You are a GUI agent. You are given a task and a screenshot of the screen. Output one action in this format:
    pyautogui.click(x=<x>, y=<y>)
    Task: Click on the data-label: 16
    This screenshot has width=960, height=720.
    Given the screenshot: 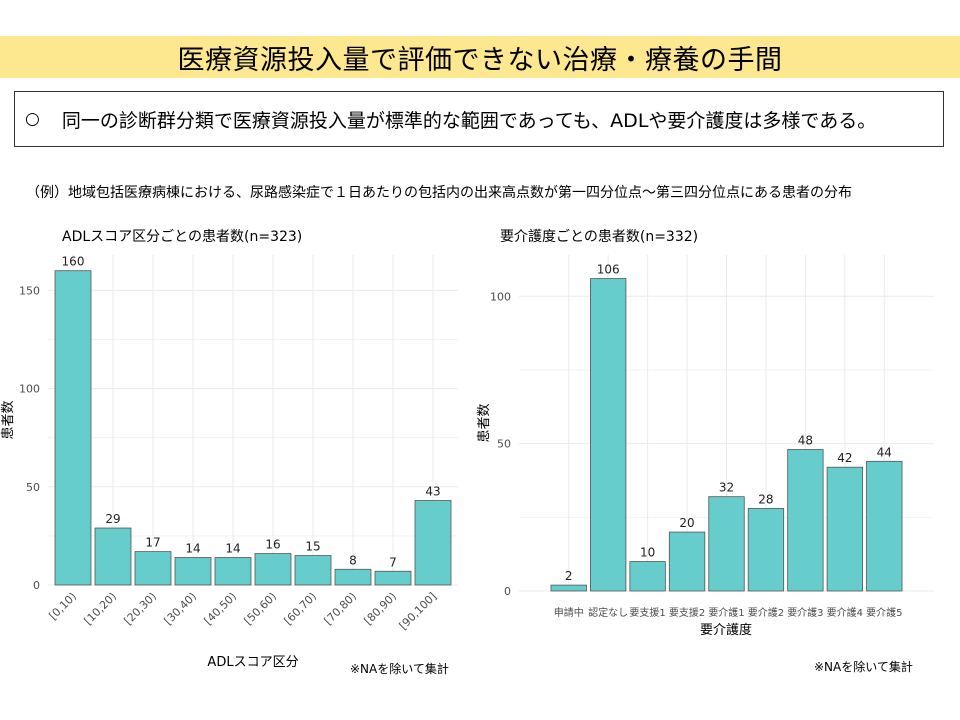 What is the action you would take?
    pyautogui.click(x=272, y=545)
    